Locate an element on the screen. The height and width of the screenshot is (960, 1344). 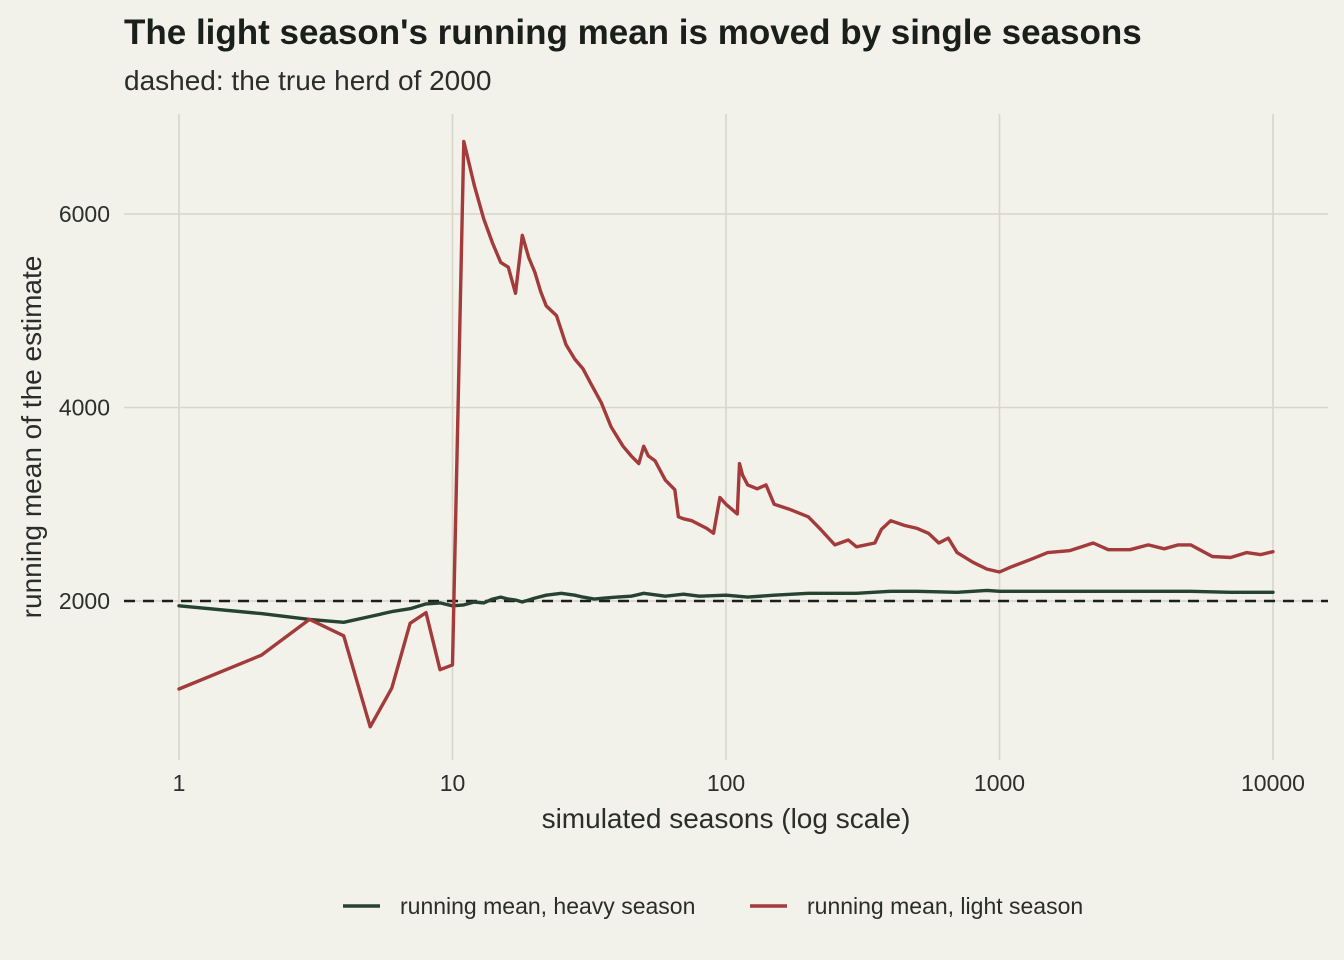
chart-subtitle: dashed: the true herd of 2000 is located at coordinates (307, 80).